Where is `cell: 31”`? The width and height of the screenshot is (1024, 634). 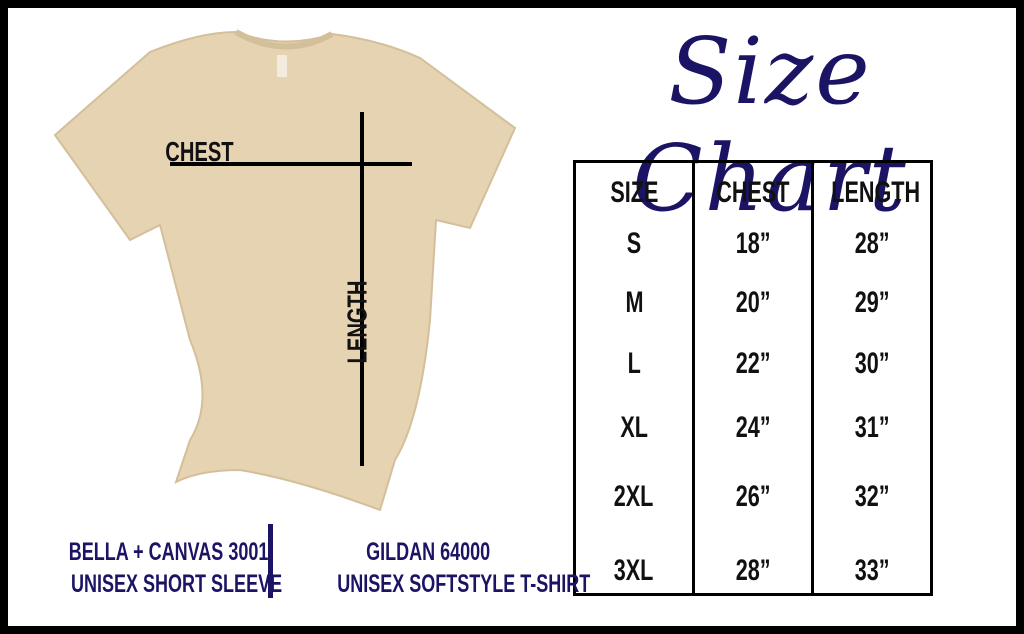 cell: 31” is located at coordinates (872, 427).